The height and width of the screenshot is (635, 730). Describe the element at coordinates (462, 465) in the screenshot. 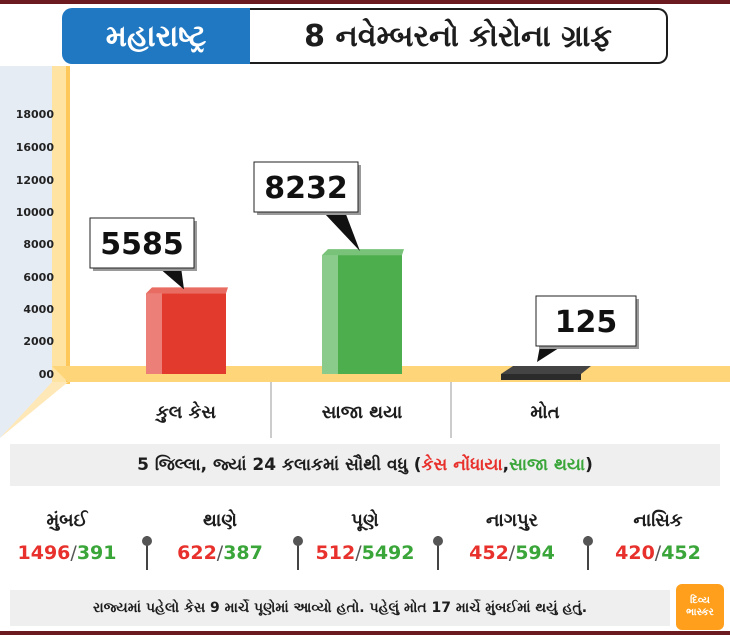

I see `cases-legend: કેસ નોંધાયા` at that location.